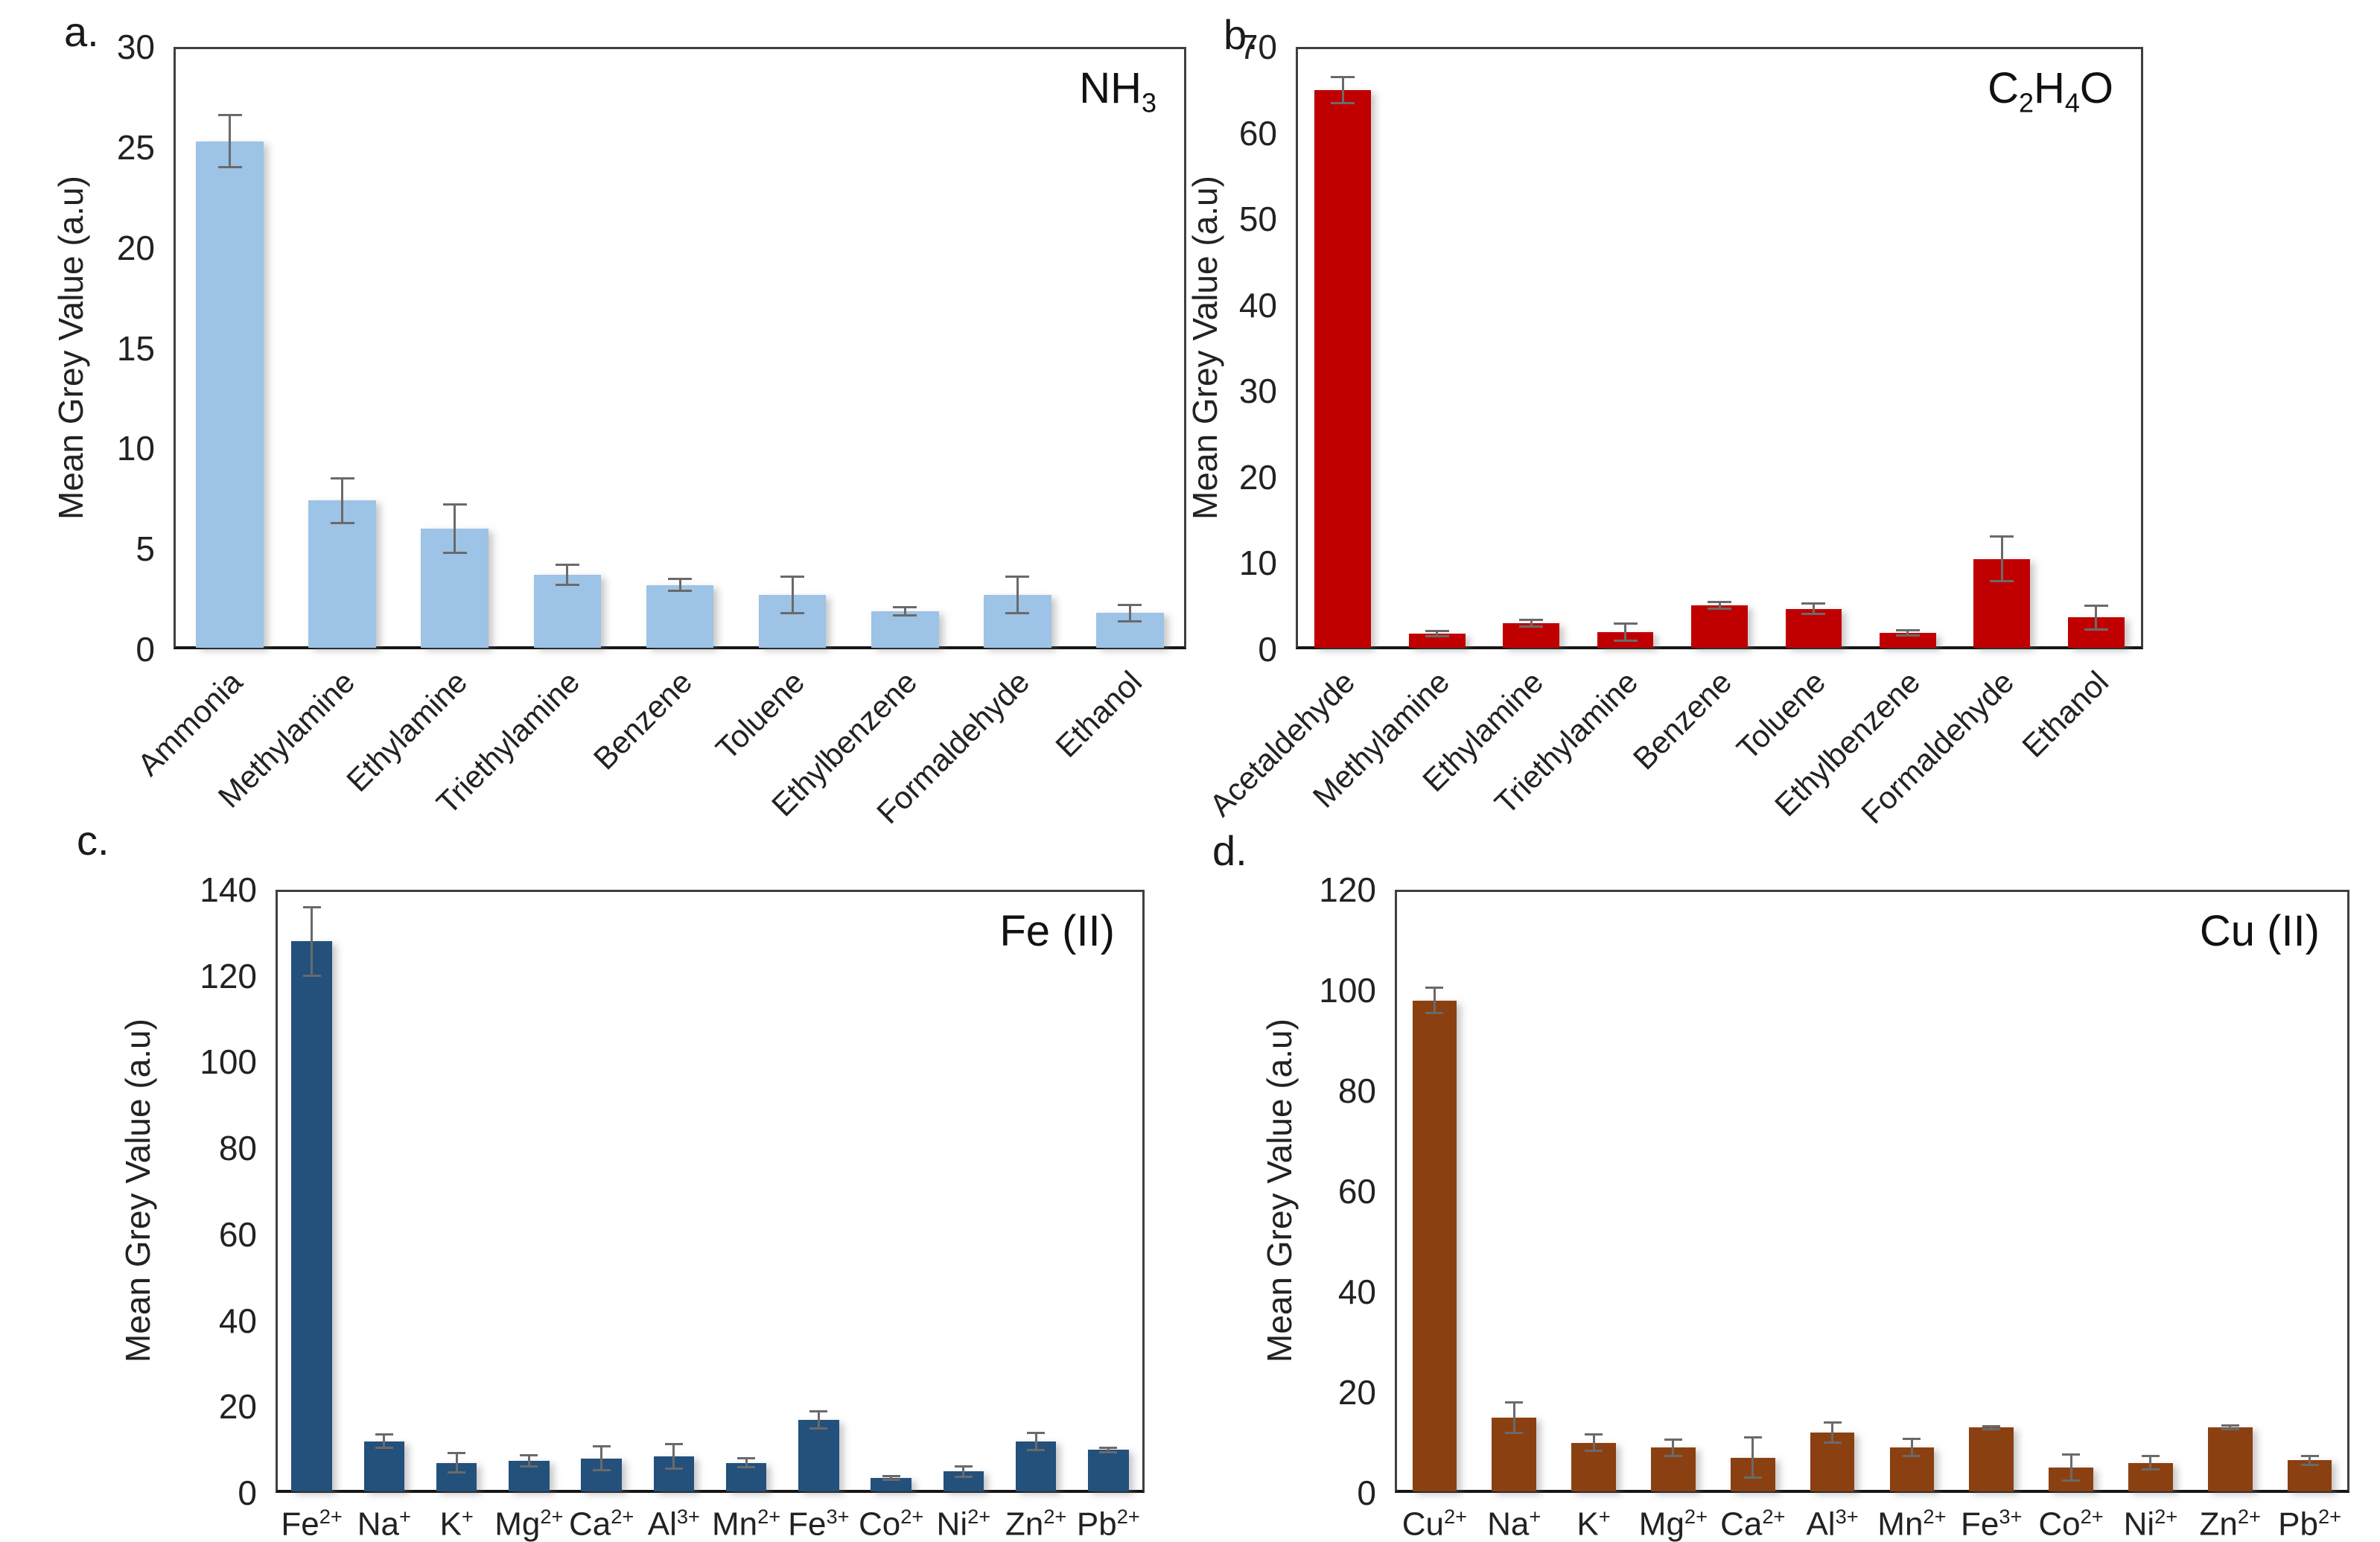  I want to click on x-label-c-4: Ca2+, so click(601, 1523).